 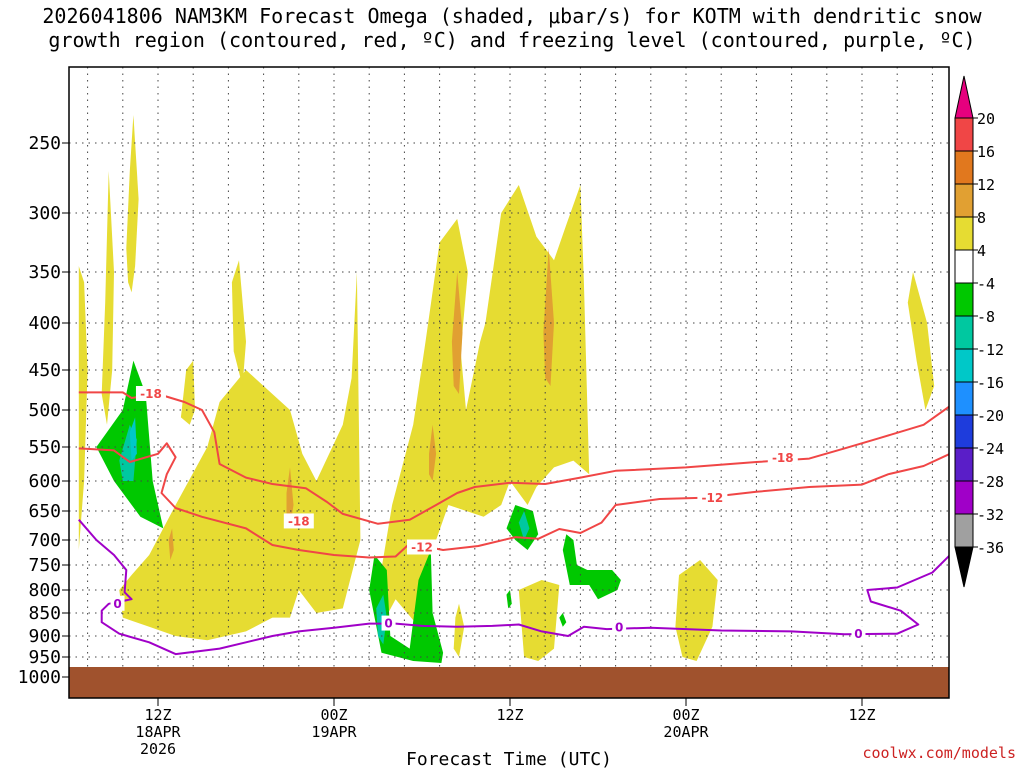 What do you see at coordinates (986, 284) in the screenshot?
I see `colorbar-label: -4` at bounding box center [986, 284].